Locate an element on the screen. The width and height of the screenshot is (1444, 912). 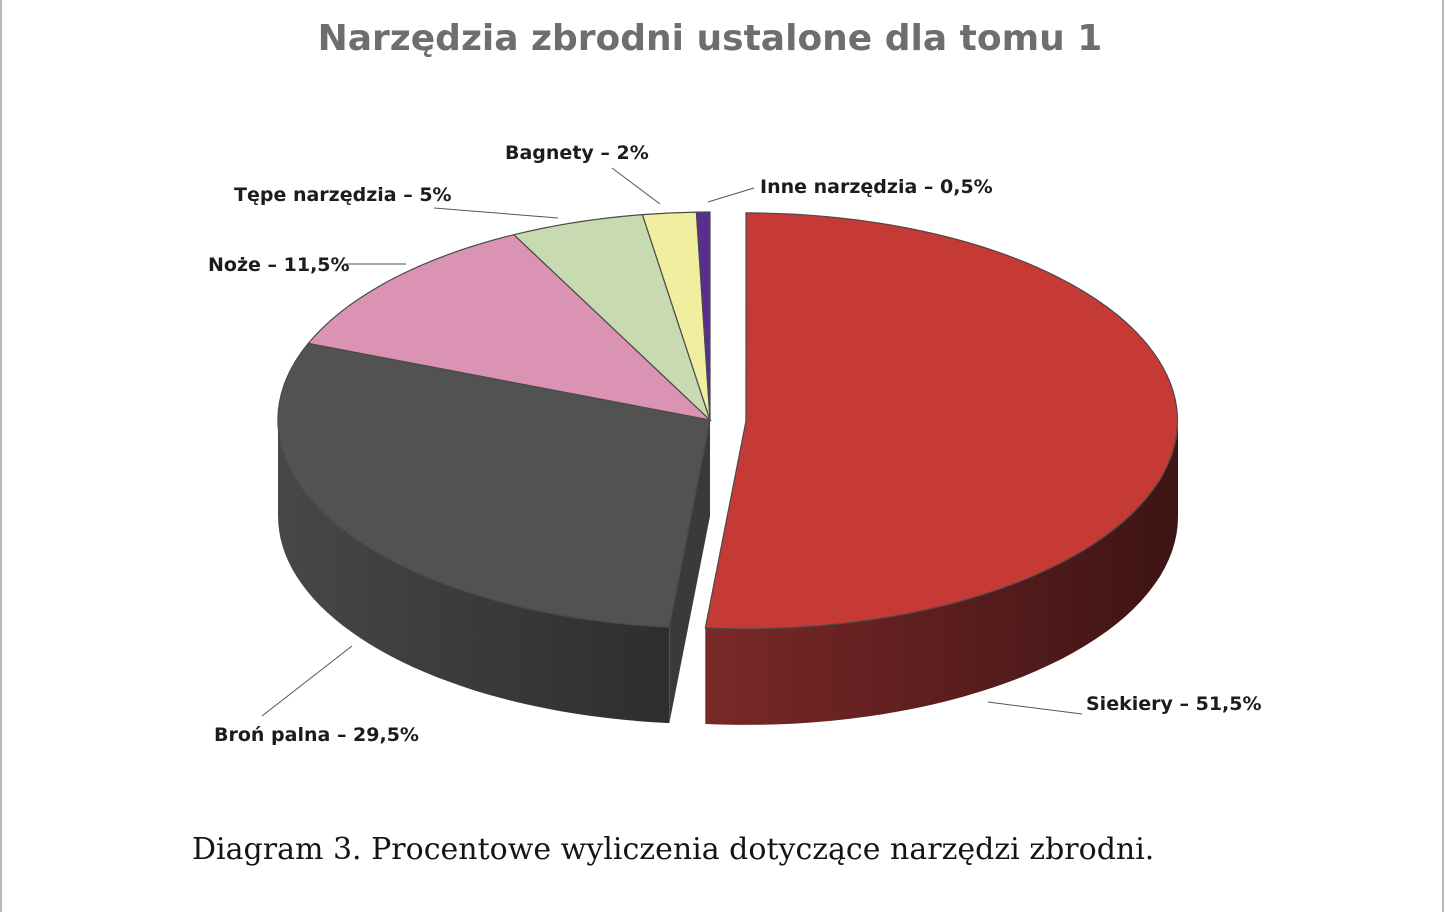
leader-line-inne-narzedzia is located at coordinates (731, 195).